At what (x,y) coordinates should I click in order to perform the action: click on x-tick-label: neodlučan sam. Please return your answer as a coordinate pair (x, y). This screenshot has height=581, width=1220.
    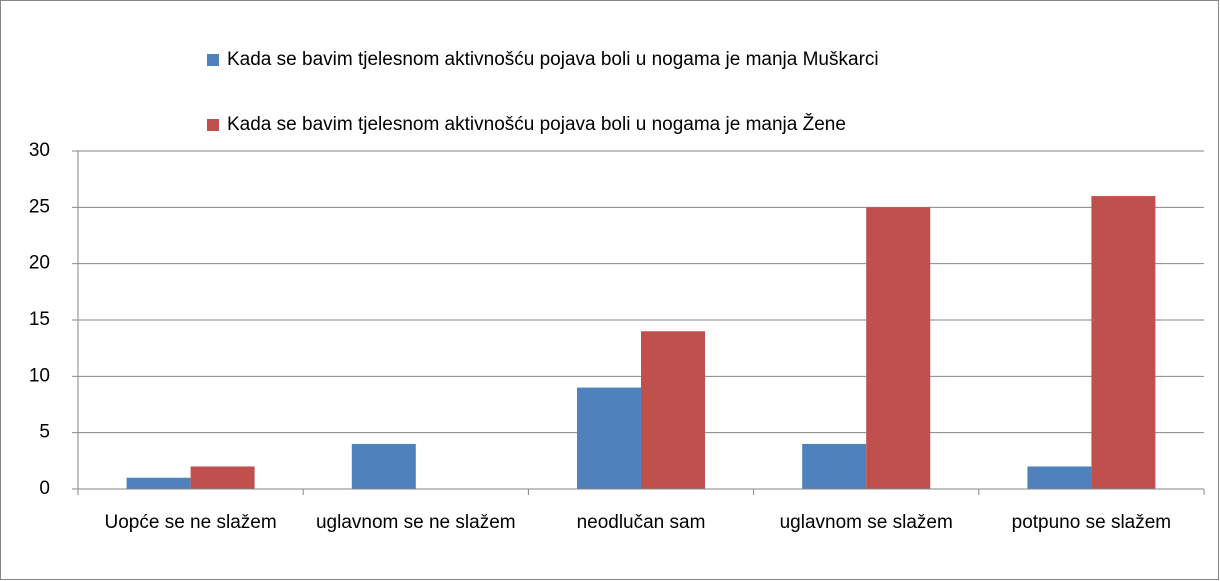
    Looking at the image, I should click on (641, 522).